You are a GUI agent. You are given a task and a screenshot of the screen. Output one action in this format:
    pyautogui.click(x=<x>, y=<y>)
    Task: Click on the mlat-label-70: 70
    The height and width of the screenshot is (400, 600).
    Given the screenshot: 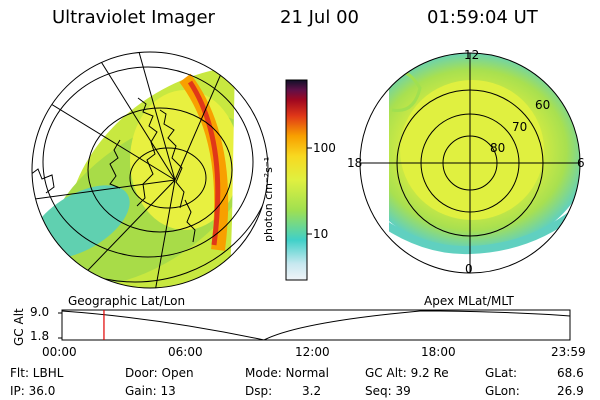 What is the action you would take?
    pyautogui.click(x=520, y=127)
    